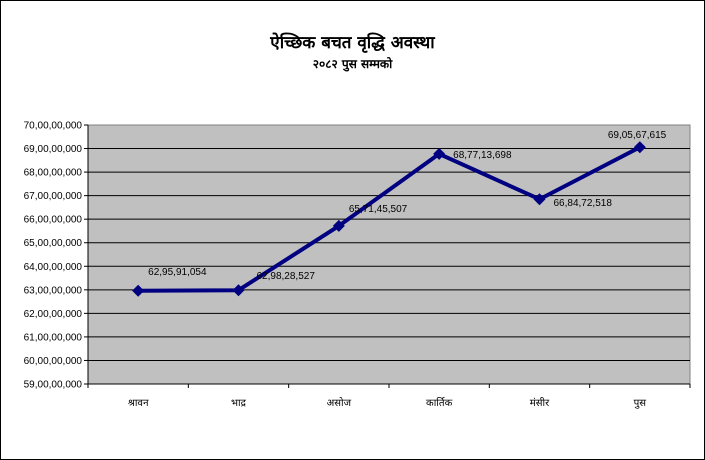 This screenshot has width=705, height=460. Describe the element at coordinates (239, 403) in the screenshot. I see `x-tick-label: भाद्र` at that location.